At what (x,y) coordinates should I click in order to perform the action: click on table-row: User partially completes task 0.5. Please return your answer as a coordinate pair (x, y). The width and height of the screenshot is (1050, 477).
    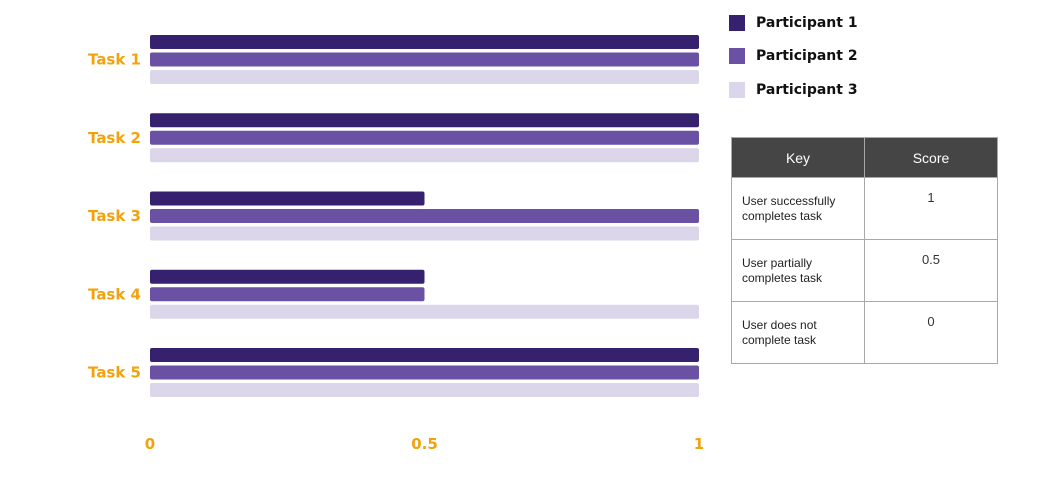
    Looking at the image, I should click on (864, 270).